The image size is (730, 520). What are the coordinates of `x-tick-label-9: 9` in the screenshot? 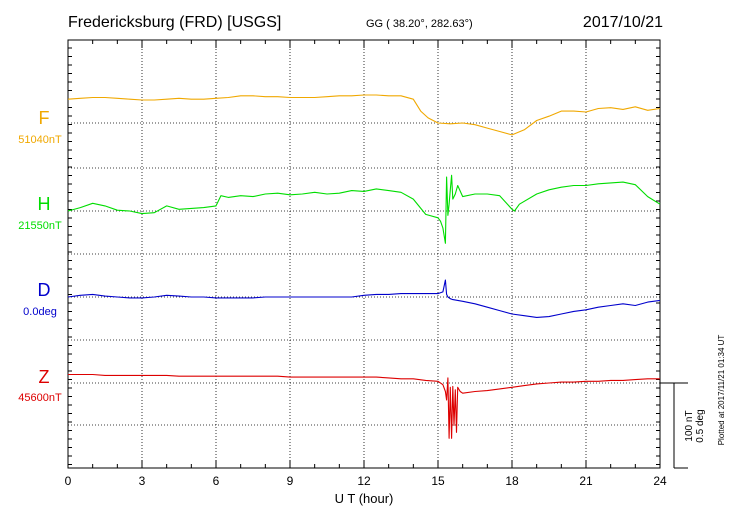 It's located at (290, 481).